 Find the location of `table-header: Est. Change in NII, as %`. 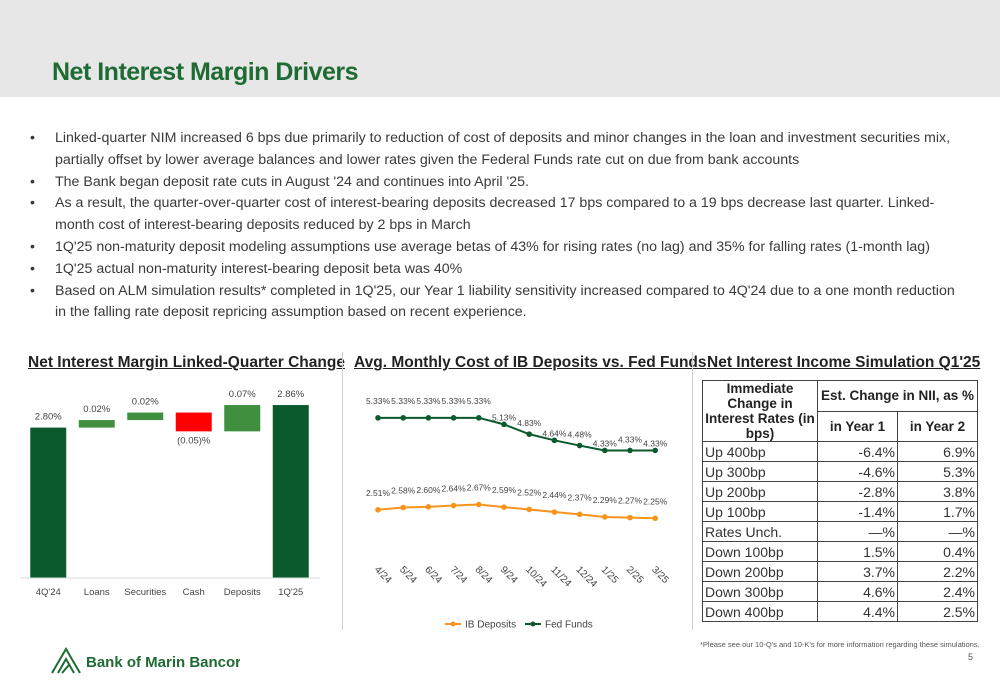

table-header: Est. Change in NII, as % is located at coordinates (897, 396).